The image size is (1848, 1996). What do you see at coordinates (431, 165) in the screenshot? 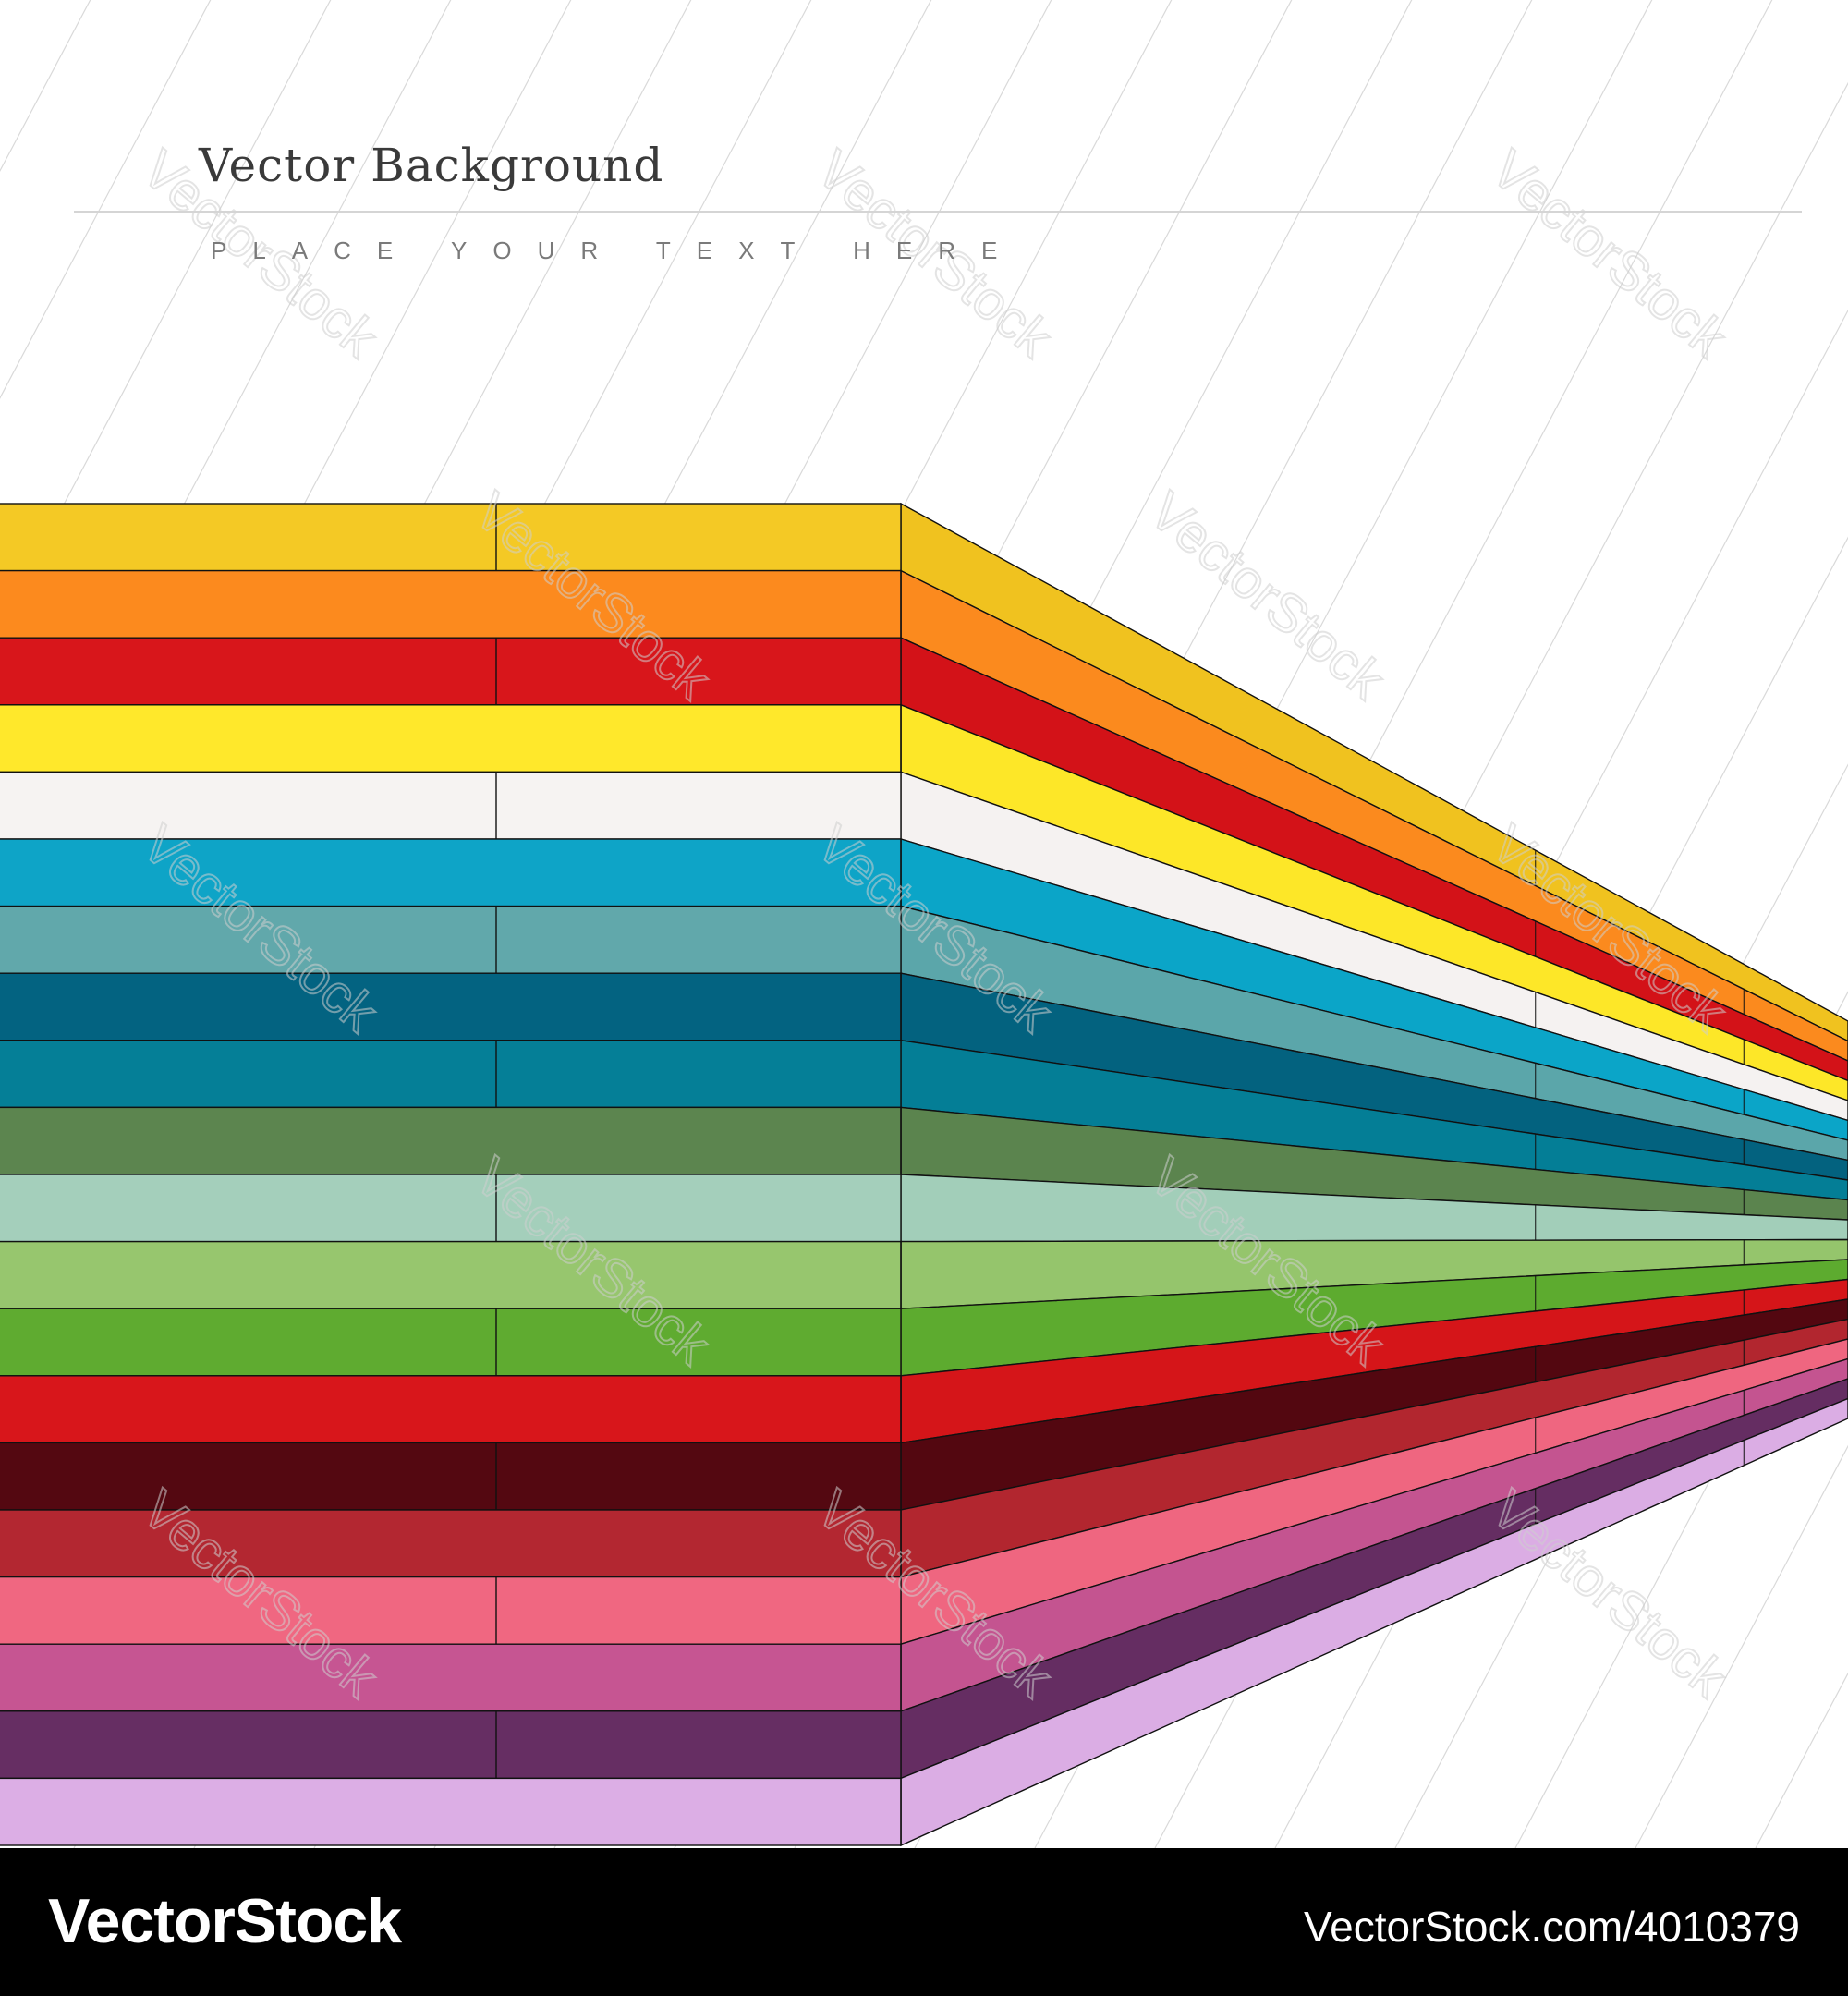
I see `page-title: Vector Background` at bounding box center [431, 165].